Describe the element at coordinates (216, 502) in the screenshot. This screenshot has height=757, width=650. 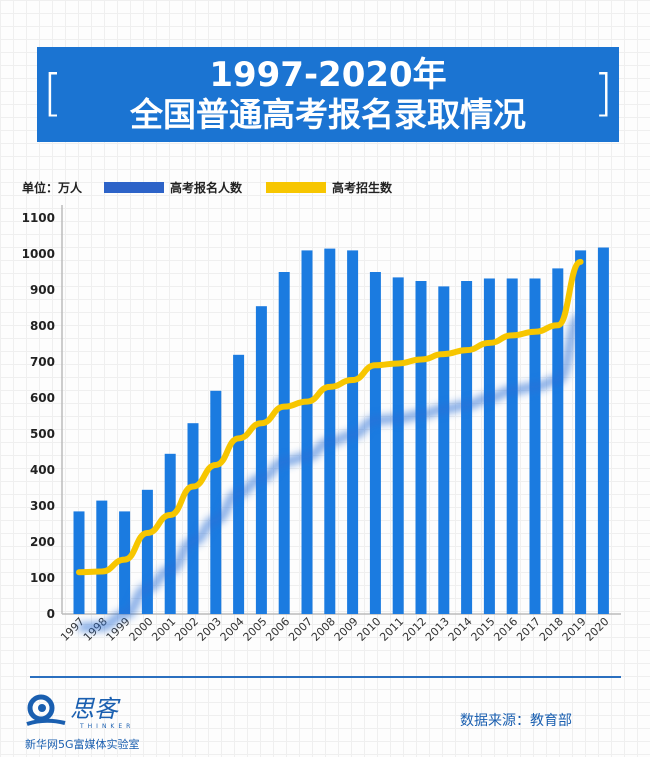
I see `bar-2003` at that location.